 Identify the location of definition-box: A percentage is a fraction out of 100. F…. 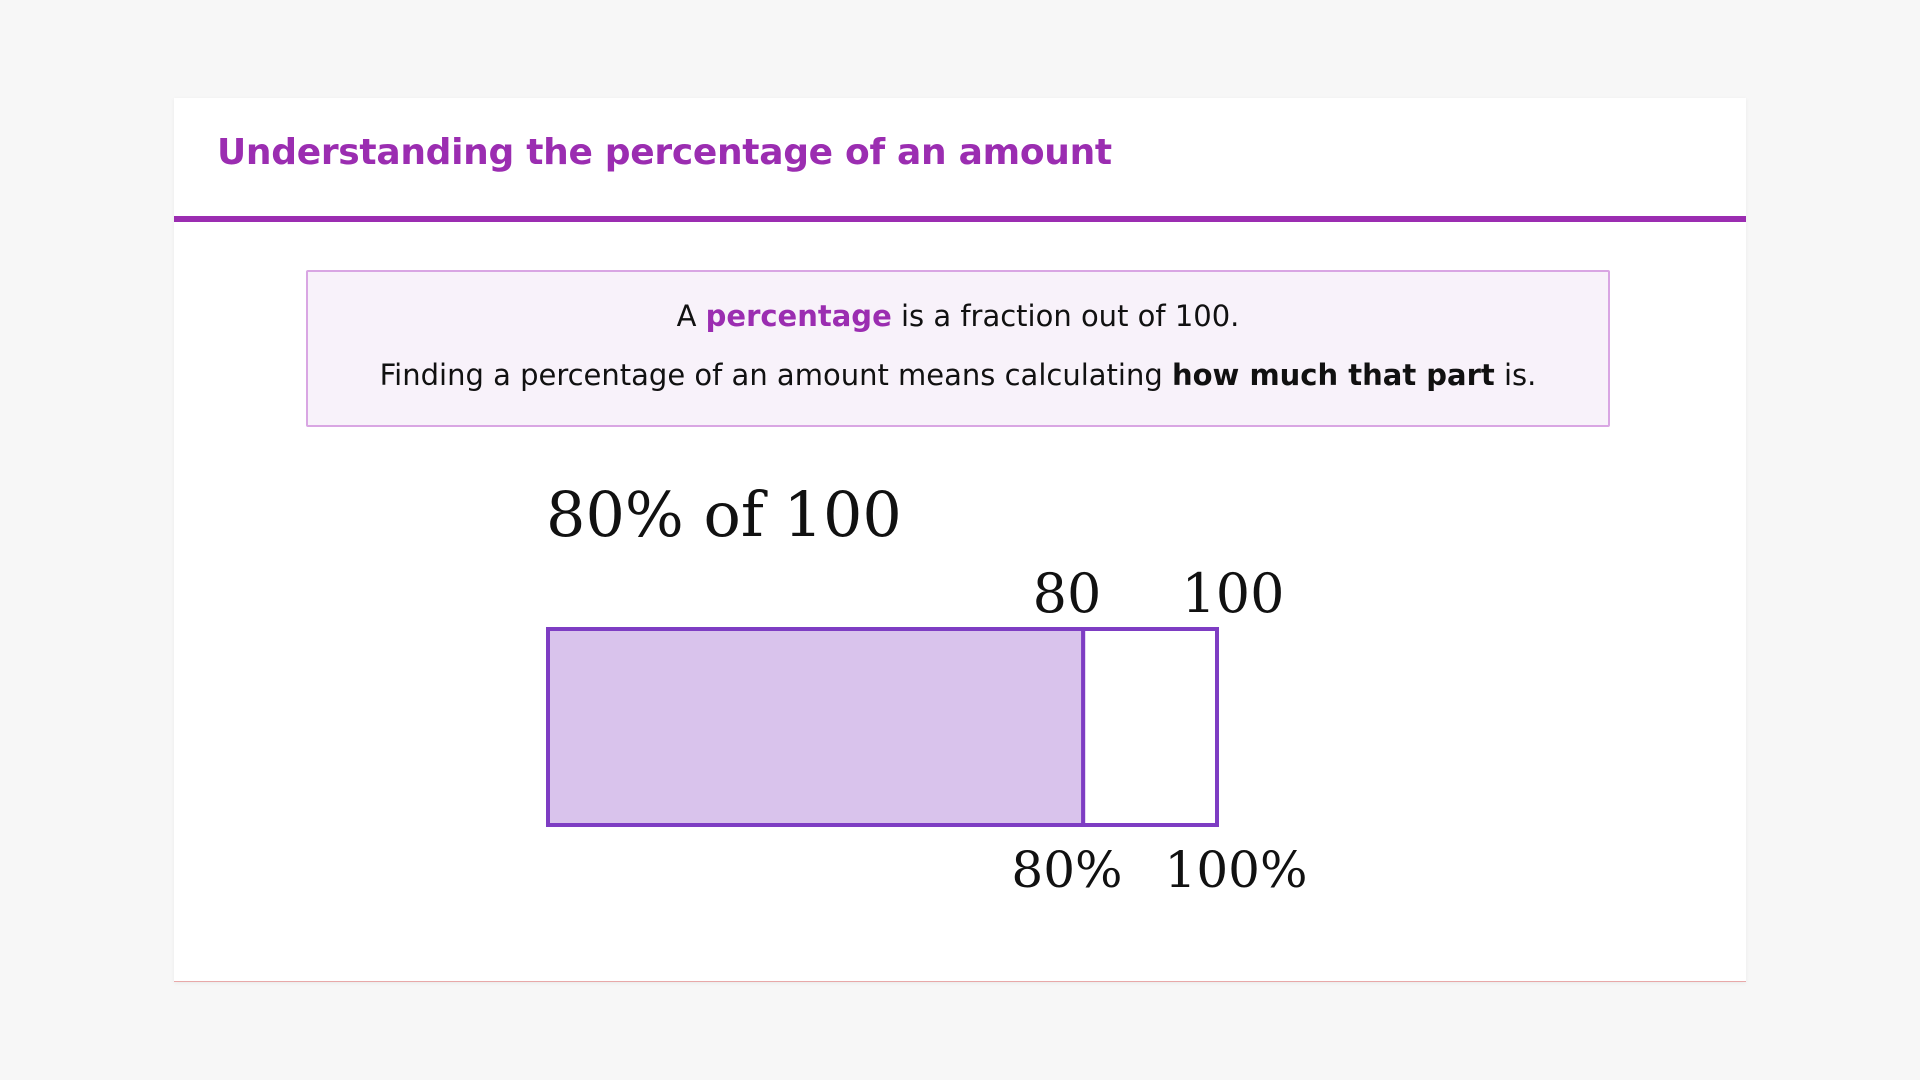
(958, 348).